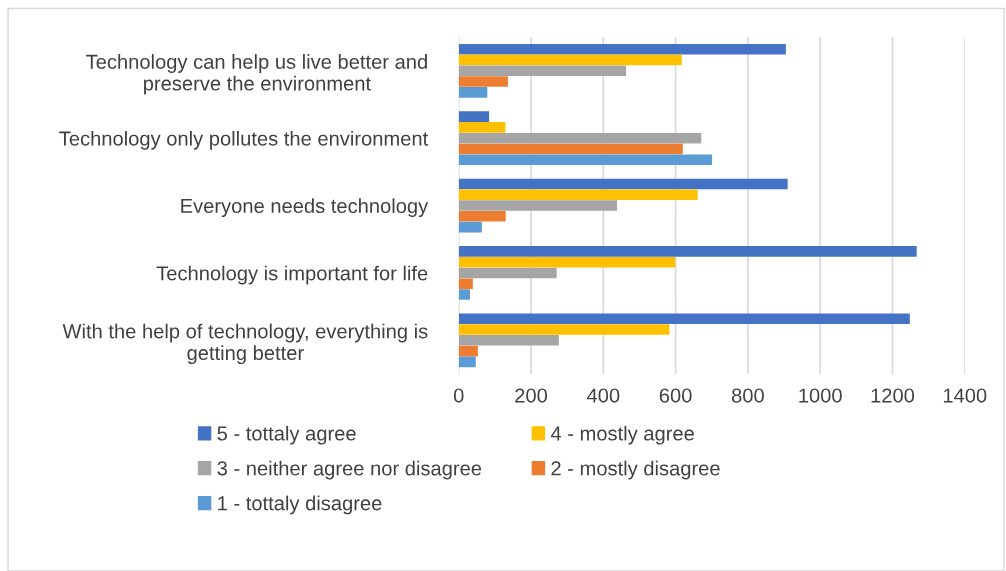 The width and height of the screenshot is (1006, 571). Describe the element at coordinates (635, 470) in the screenshot. I see `legend-label: 2 - mostly disagree` at that location.